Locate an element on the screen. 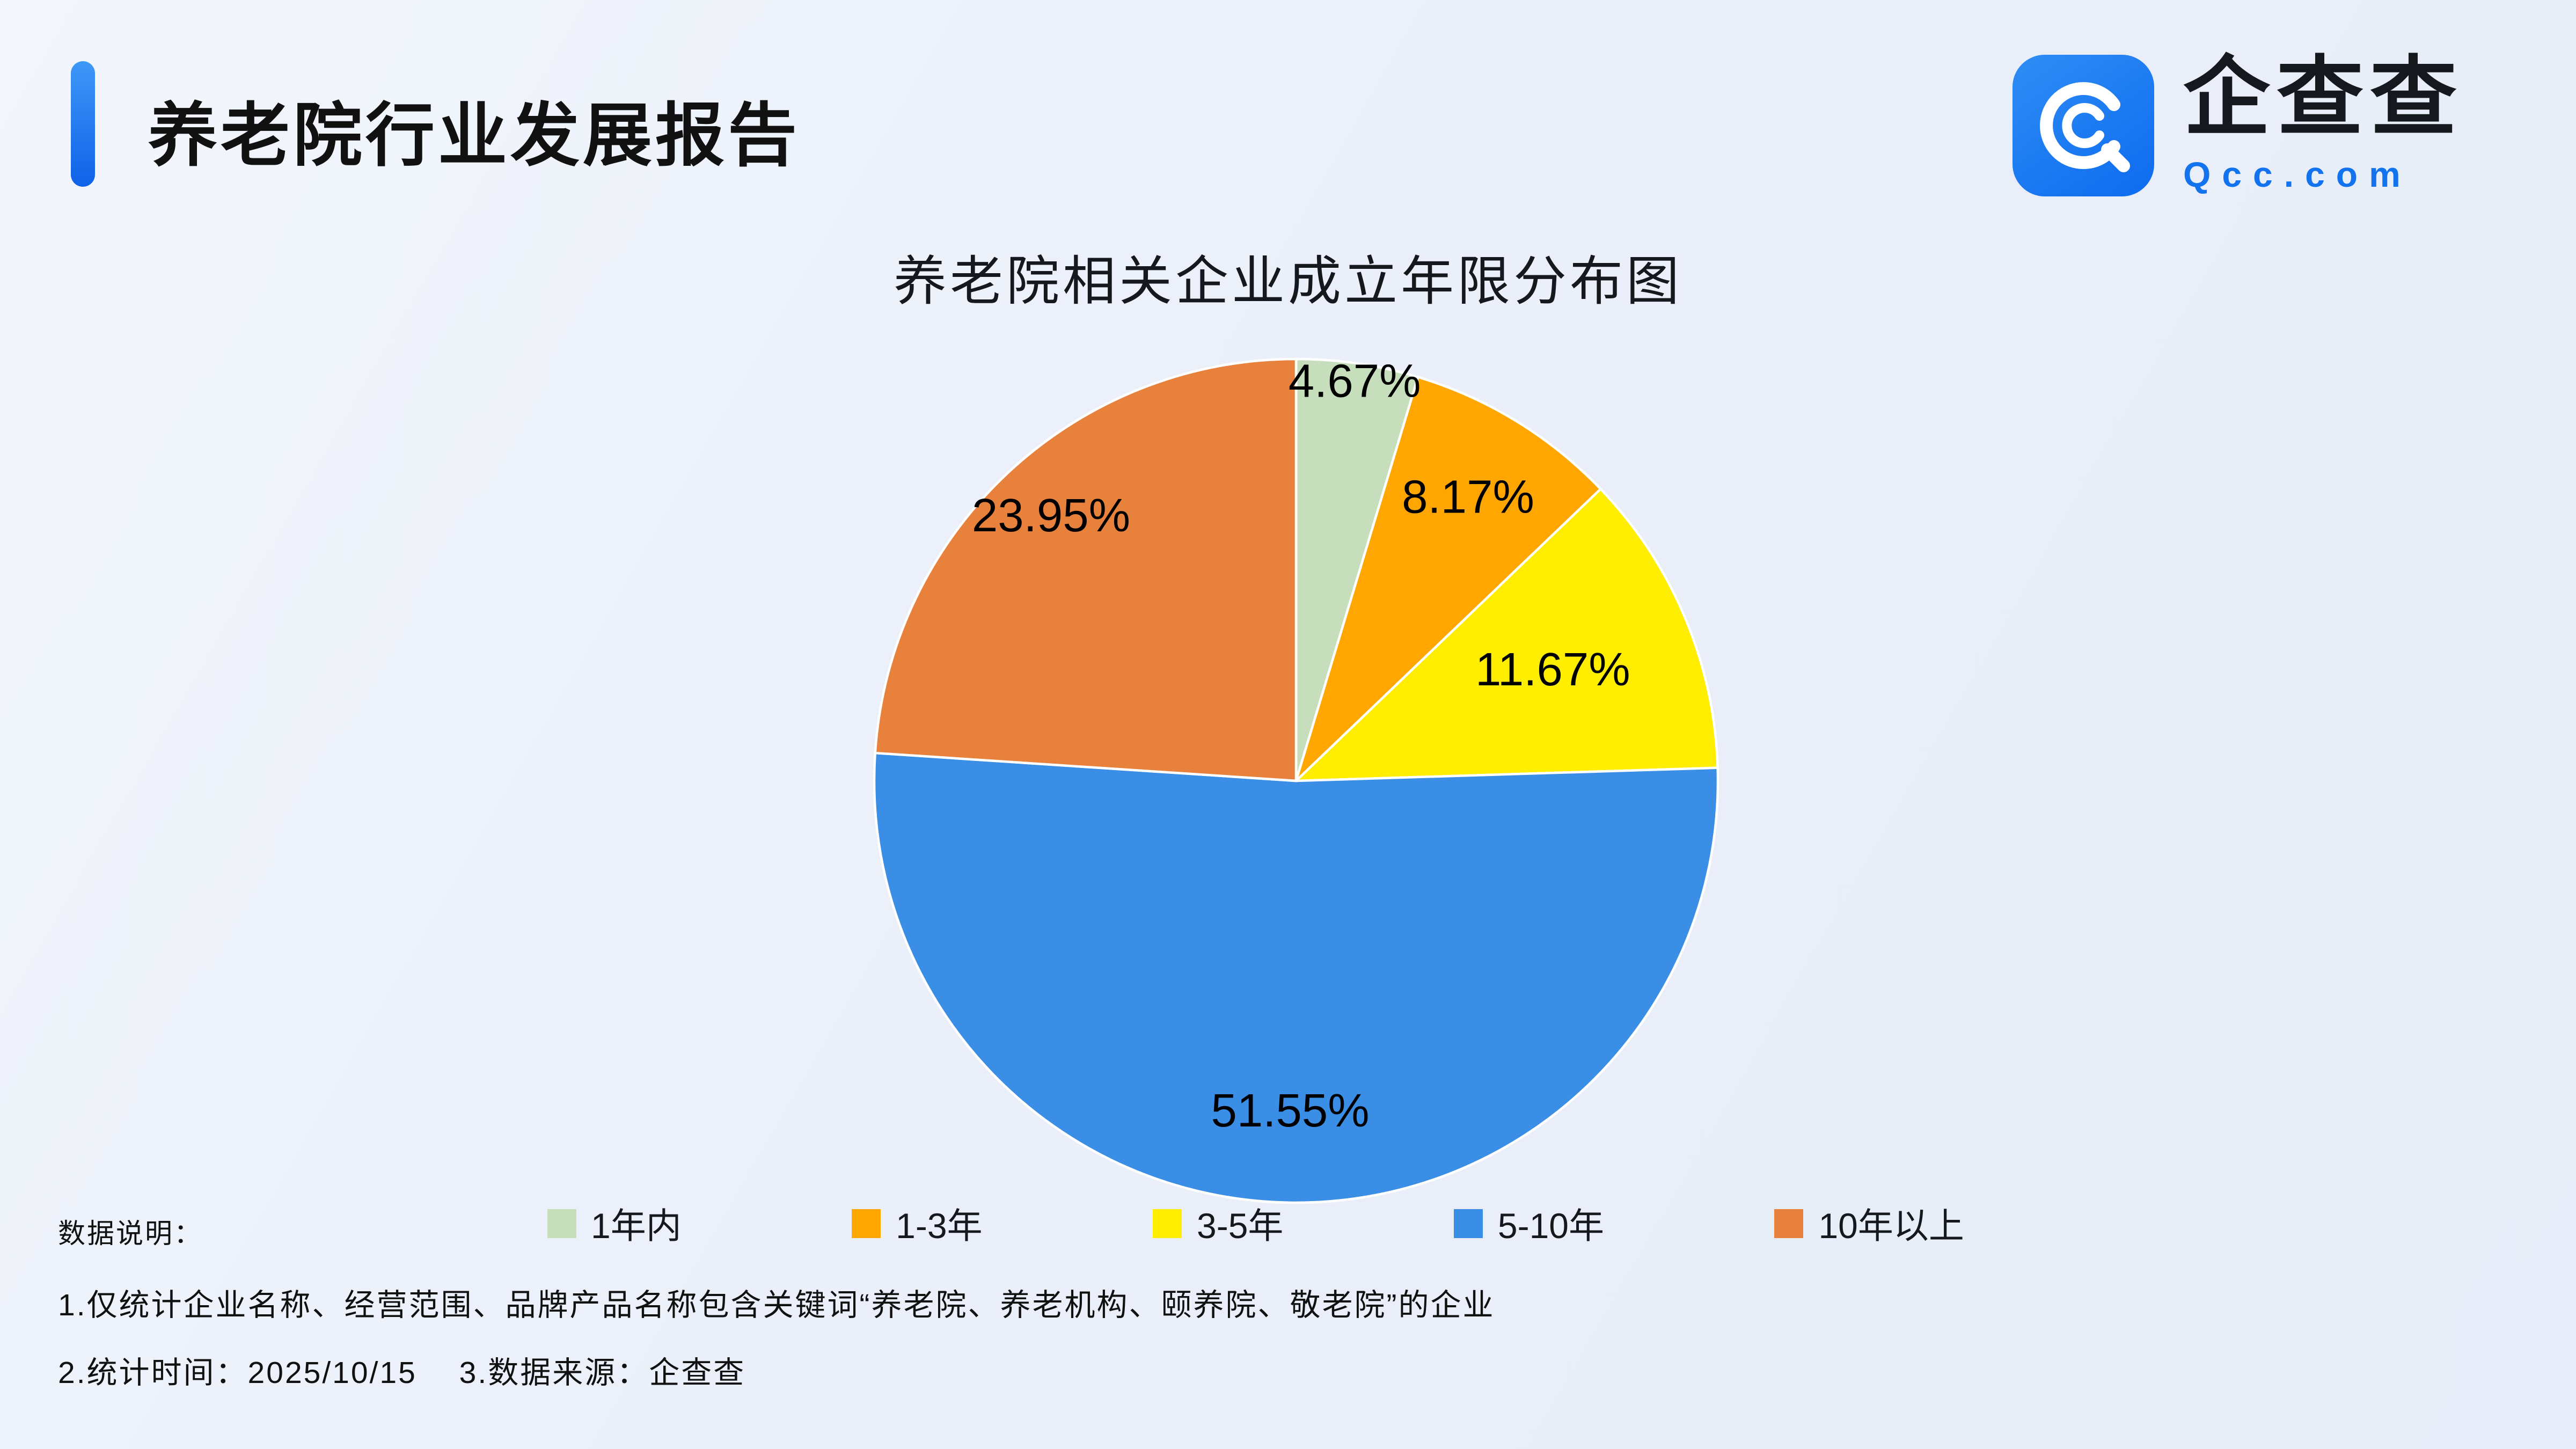 The height and width of the screenshot is (1449, 2576). magnifier-icon is located at coordinates (2085, 127).